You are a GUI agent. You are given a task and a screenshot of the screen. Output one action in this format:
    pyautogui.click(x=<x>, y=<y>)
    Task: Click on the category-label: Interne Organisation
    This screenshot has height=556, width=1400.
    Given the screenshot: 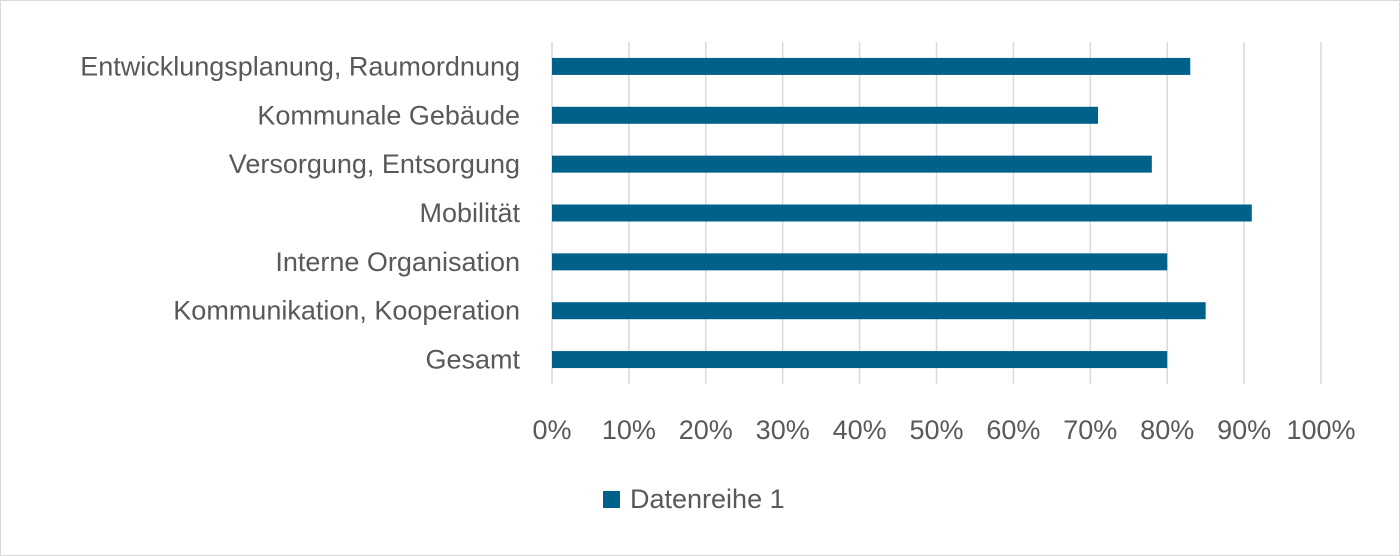 What is the action you would take?
    pyautogui.click(x=397, y=262)
    